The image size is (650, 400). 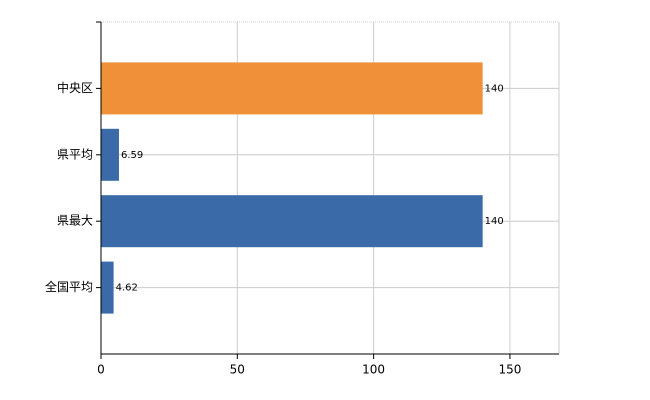 I want to click on value-label: 4.62, so click(x=127, y=288).